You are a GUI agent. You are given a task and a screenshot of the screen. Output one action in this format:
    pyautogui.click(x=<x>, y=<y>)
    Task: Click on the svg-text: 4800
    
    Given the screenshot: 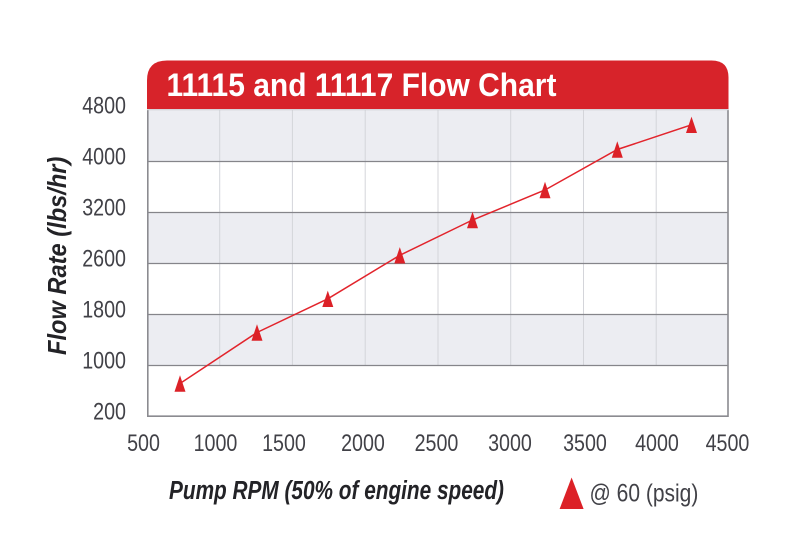 What is the action you would take?
    pyautogui.click(x=104, y=105)
    